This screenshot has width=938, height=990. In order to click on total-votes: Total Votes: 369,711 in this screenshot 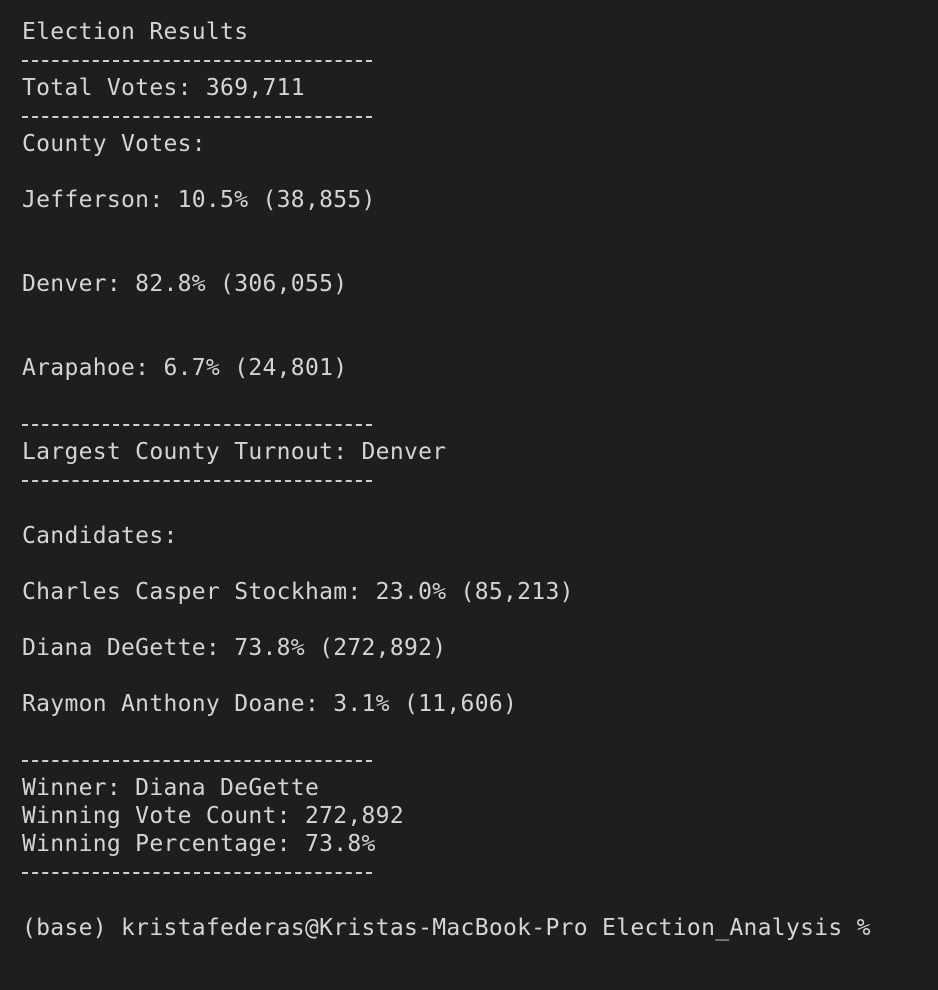, I will do `click(163, 88)`.